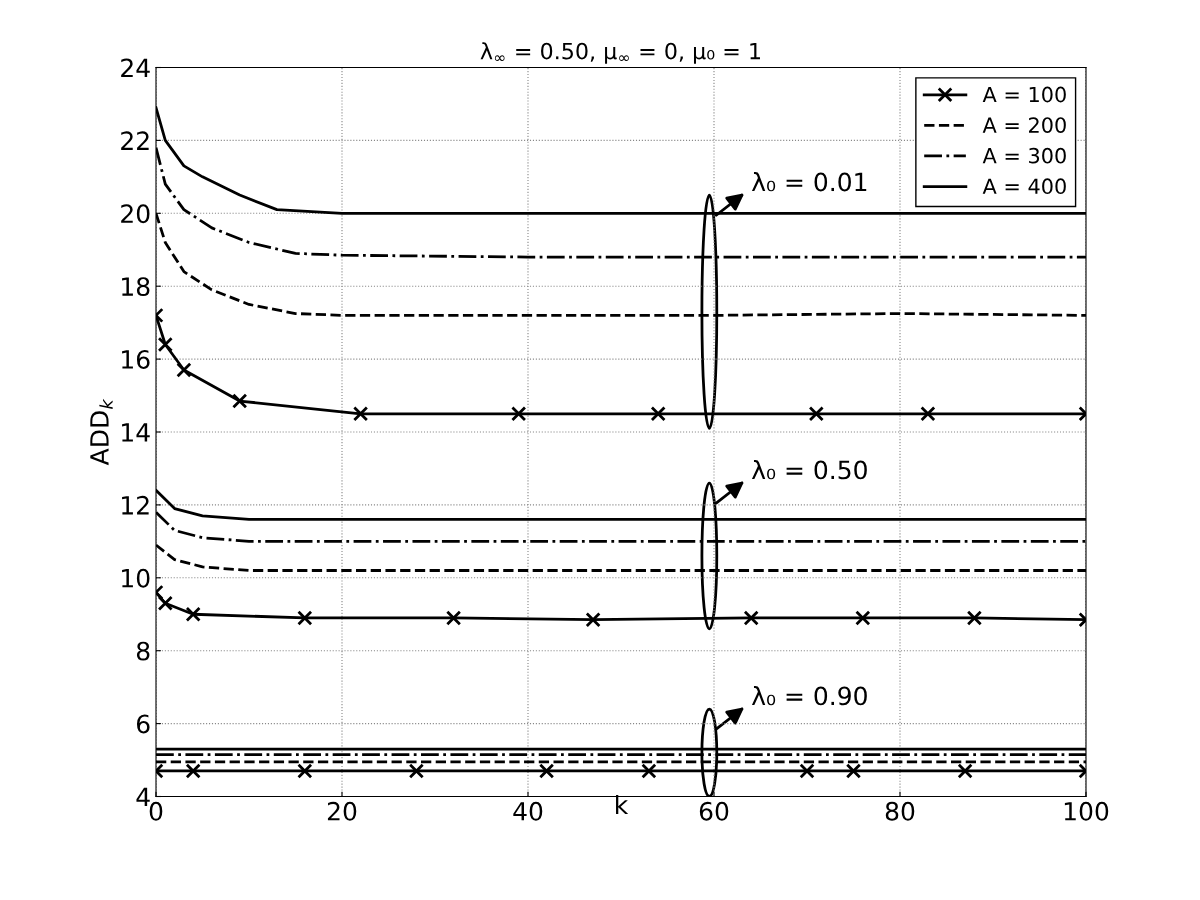 The width and height of the screenshot is (1200, 900). Describe the element at coordinates (135, 505) in the screenshot. I see `y-tick-label: 12` at that location.